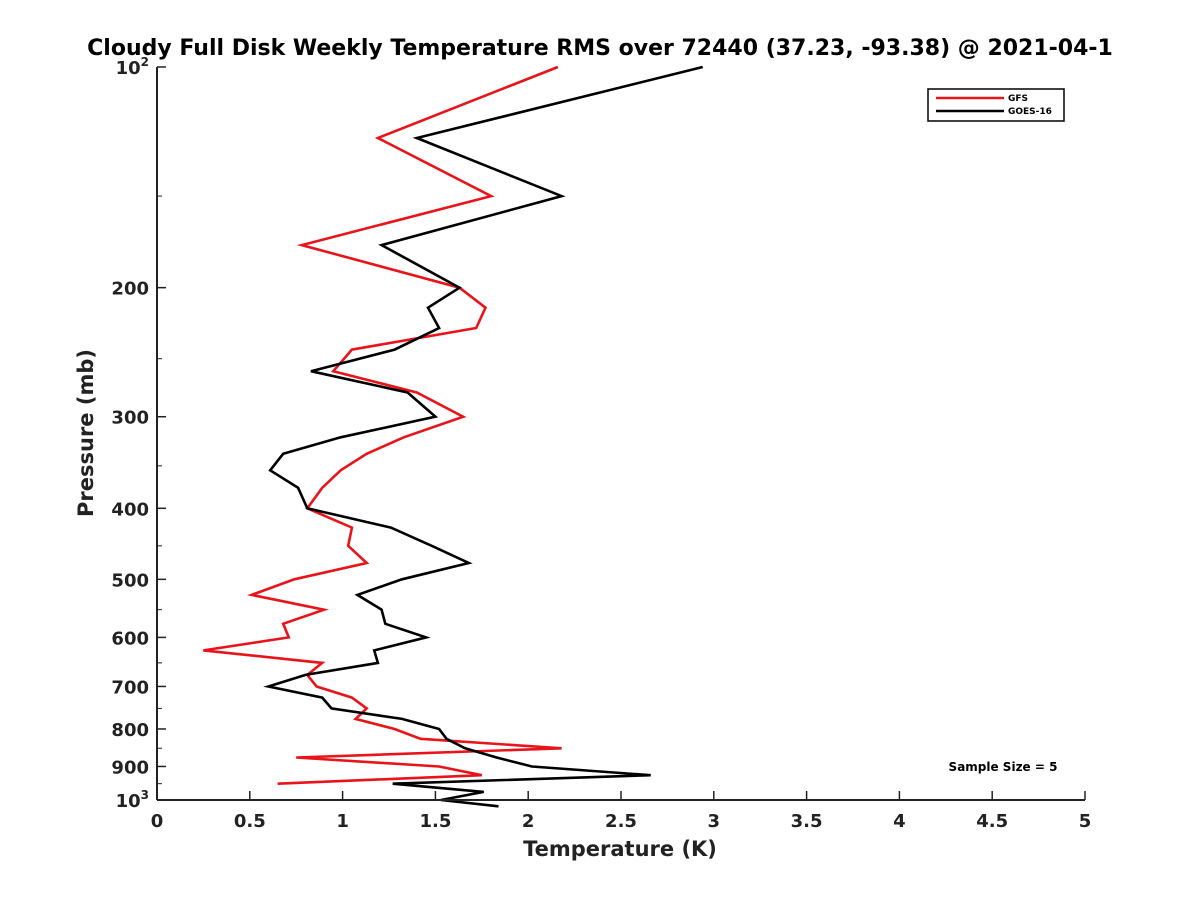 The image size is (1200, 900). What do you see at coordinates (620, 849) in the screenshot?
I see `x-axis-label: Temperature (K)` at bounding box center [620, 849].